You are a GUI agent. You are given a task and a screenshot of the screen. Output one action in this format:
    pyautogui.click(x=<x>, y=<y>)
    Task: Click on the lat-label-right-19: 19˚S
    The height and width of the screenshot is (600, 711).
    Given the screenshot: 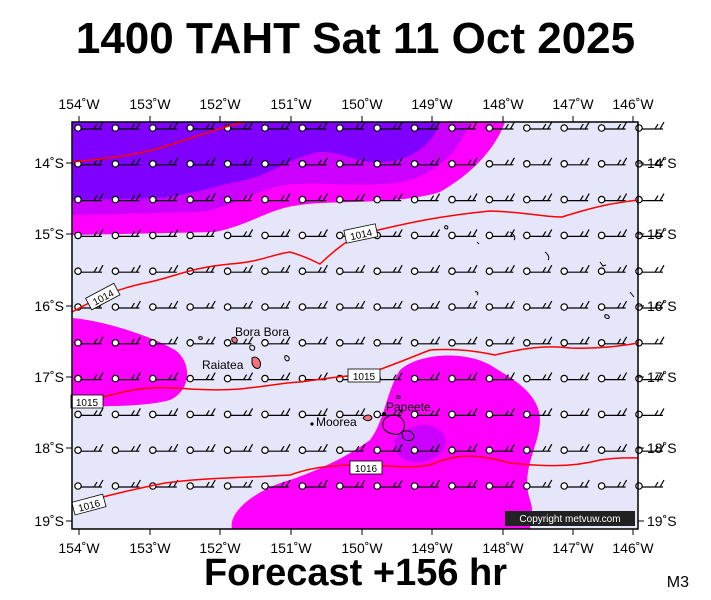 What is the action you would take?
    pyautogui.click(x=662, y=521)
    